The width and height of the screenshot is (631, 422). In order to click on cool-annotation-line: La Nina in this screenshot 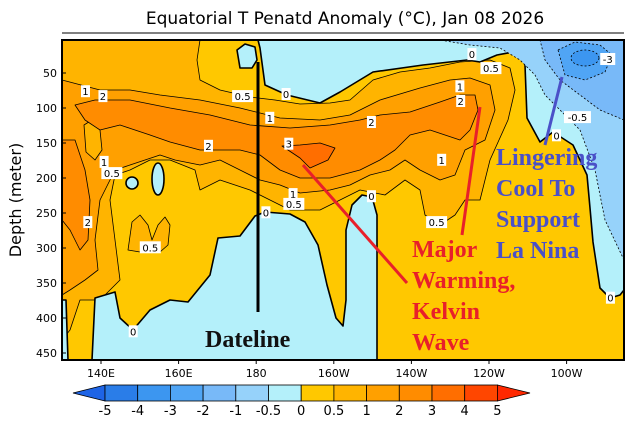, I will do `click(537, 251)`.